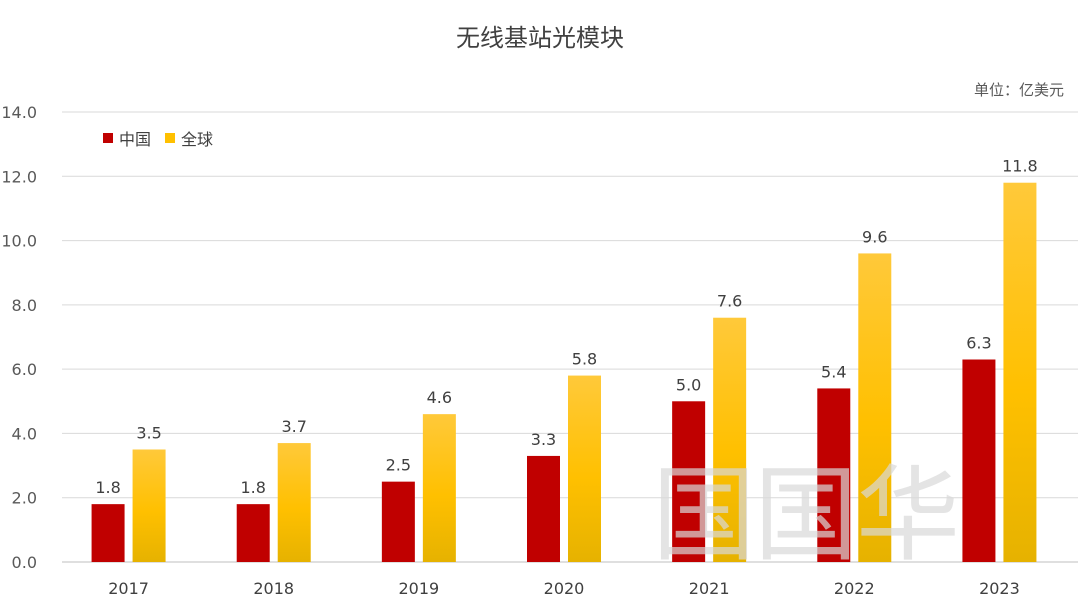 This screenshot has height=608, width=1080. I want to click on y-axis-ticks: 0.0 2.0 4.0 6.0 8.0 10.0 12.0 14.0, so click(19, 337).